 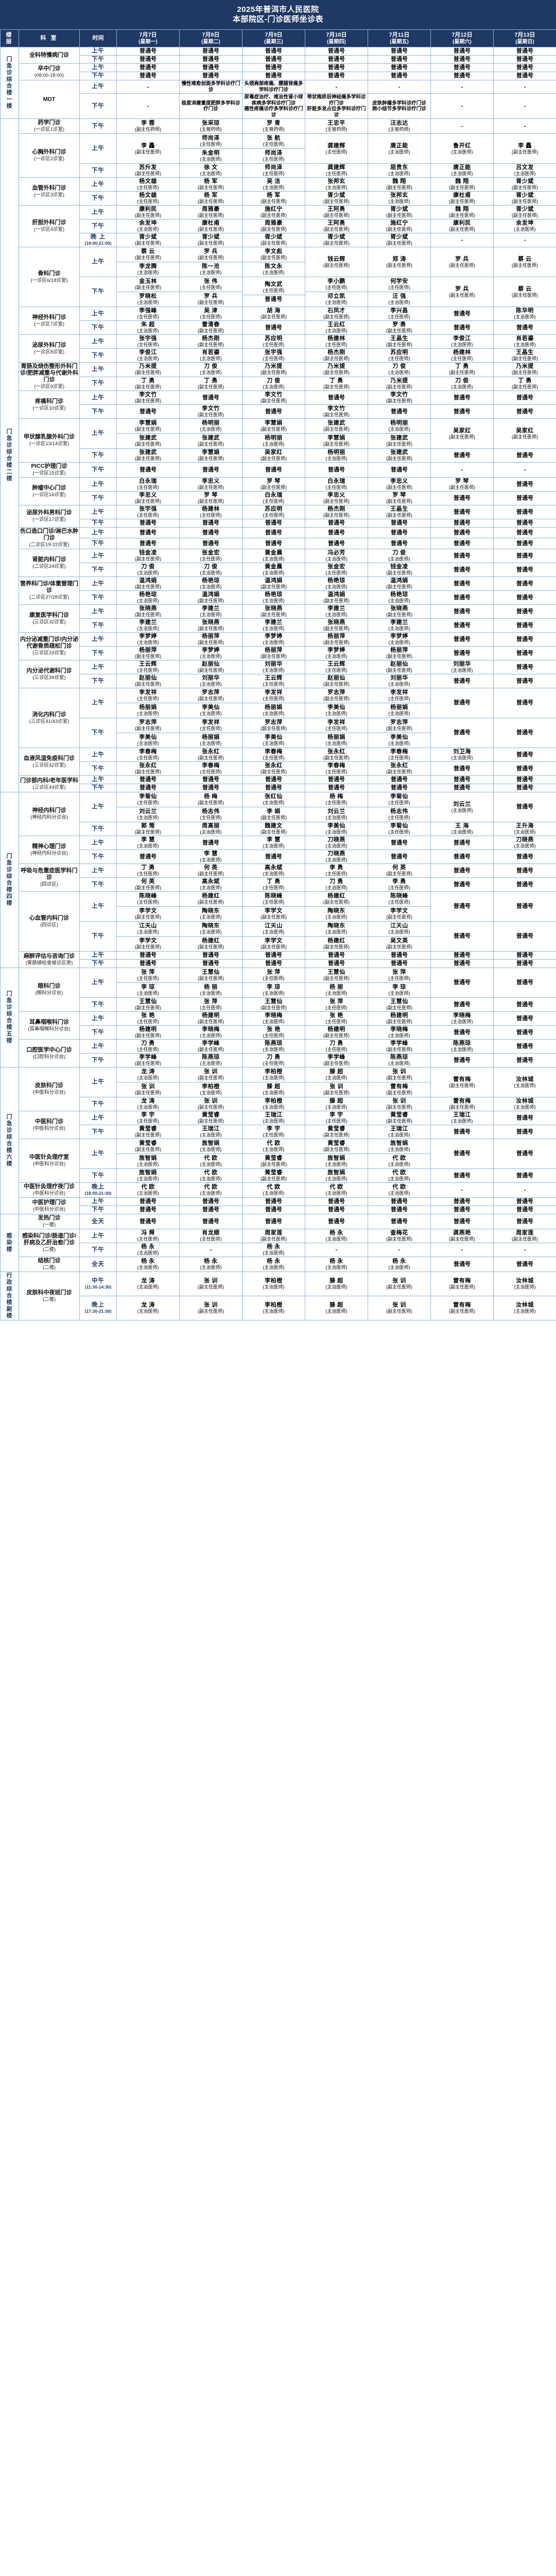 What do you see at coordinates (462, 829) in the screenshot?
I see `schedule-cell: 王 海 (主治医师)` at bounding box center [462, 829].